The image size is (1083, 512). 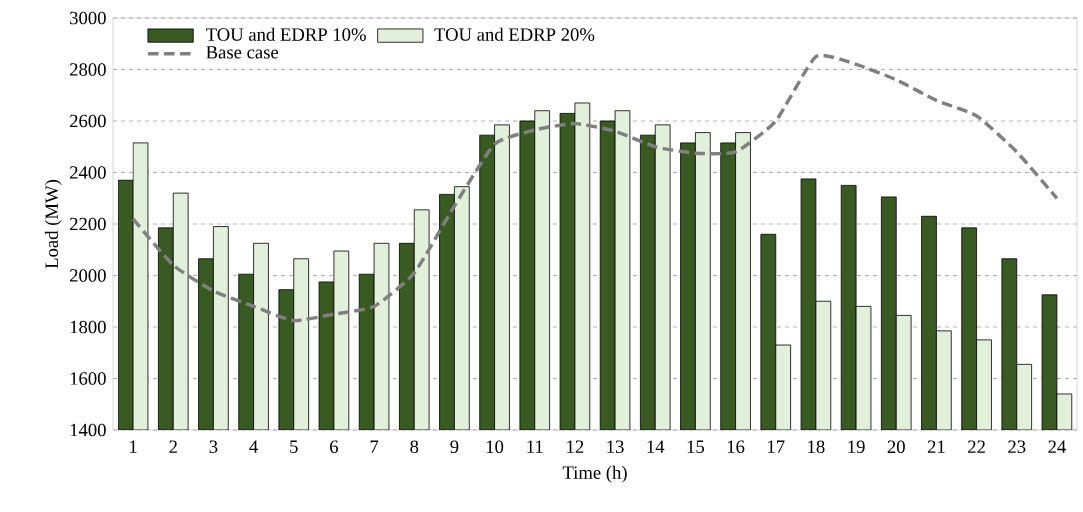 I want to click on x-tick-label: 4, so click(x=253, y=446).